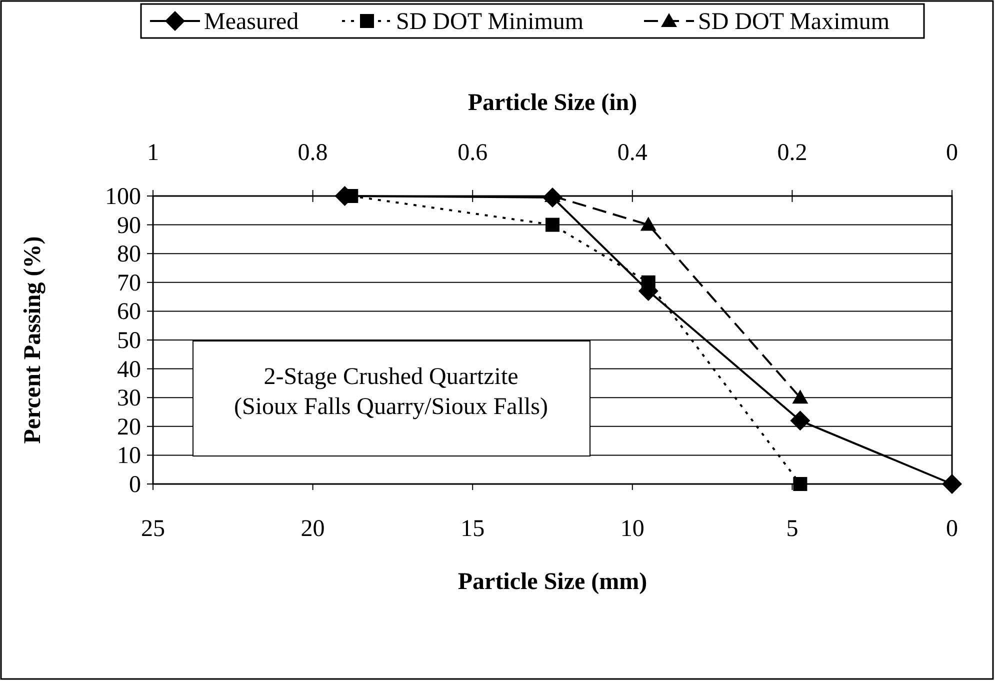 The width and height of the screenshot is (995, 681). Describe the element at coordinates (129, 369) in the screenshot. I see `y-tick-label: 40` at that location.